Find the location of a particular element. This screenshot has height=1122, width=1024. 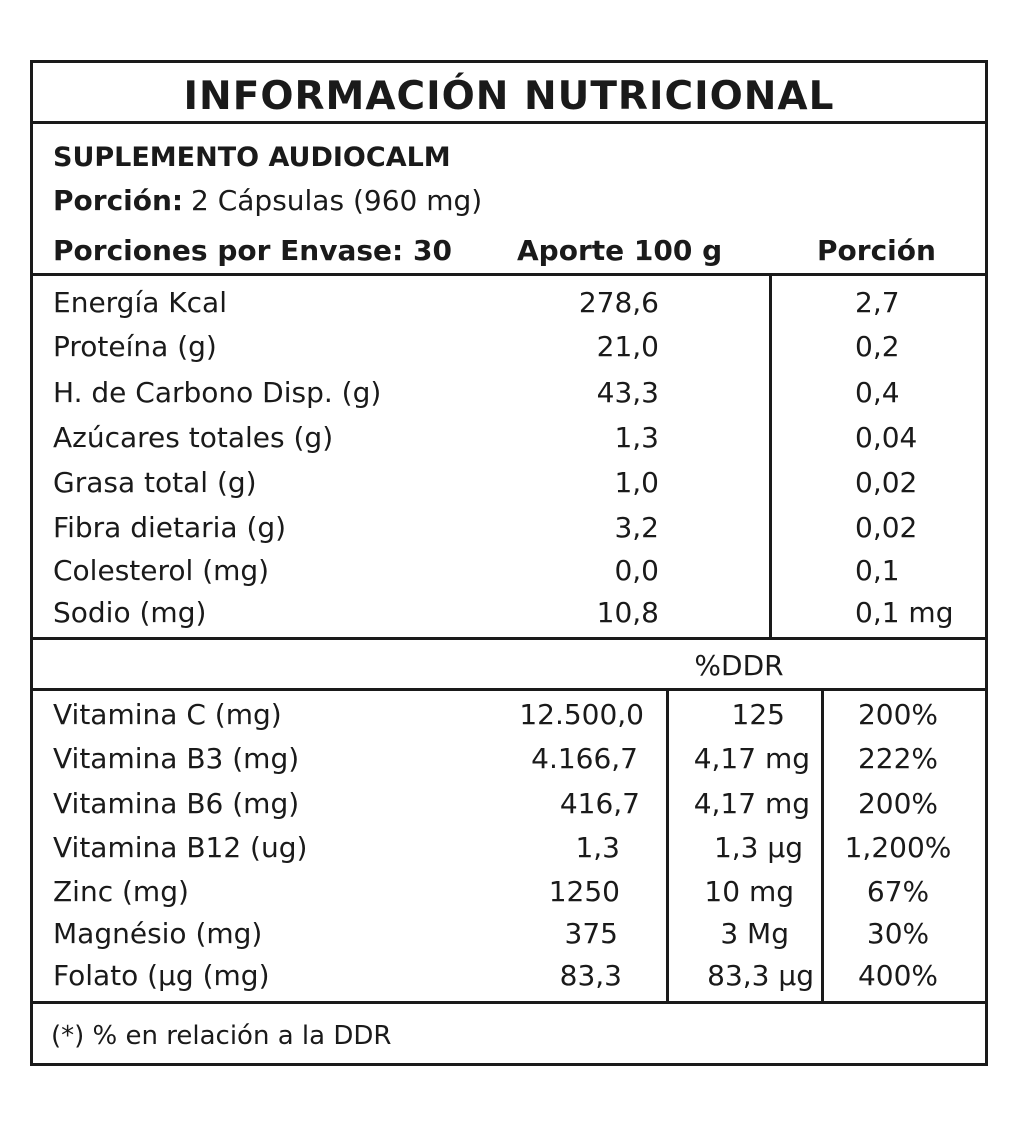

vitamin-name: Folato (µg (mg) is located at coordinates (161, 975).